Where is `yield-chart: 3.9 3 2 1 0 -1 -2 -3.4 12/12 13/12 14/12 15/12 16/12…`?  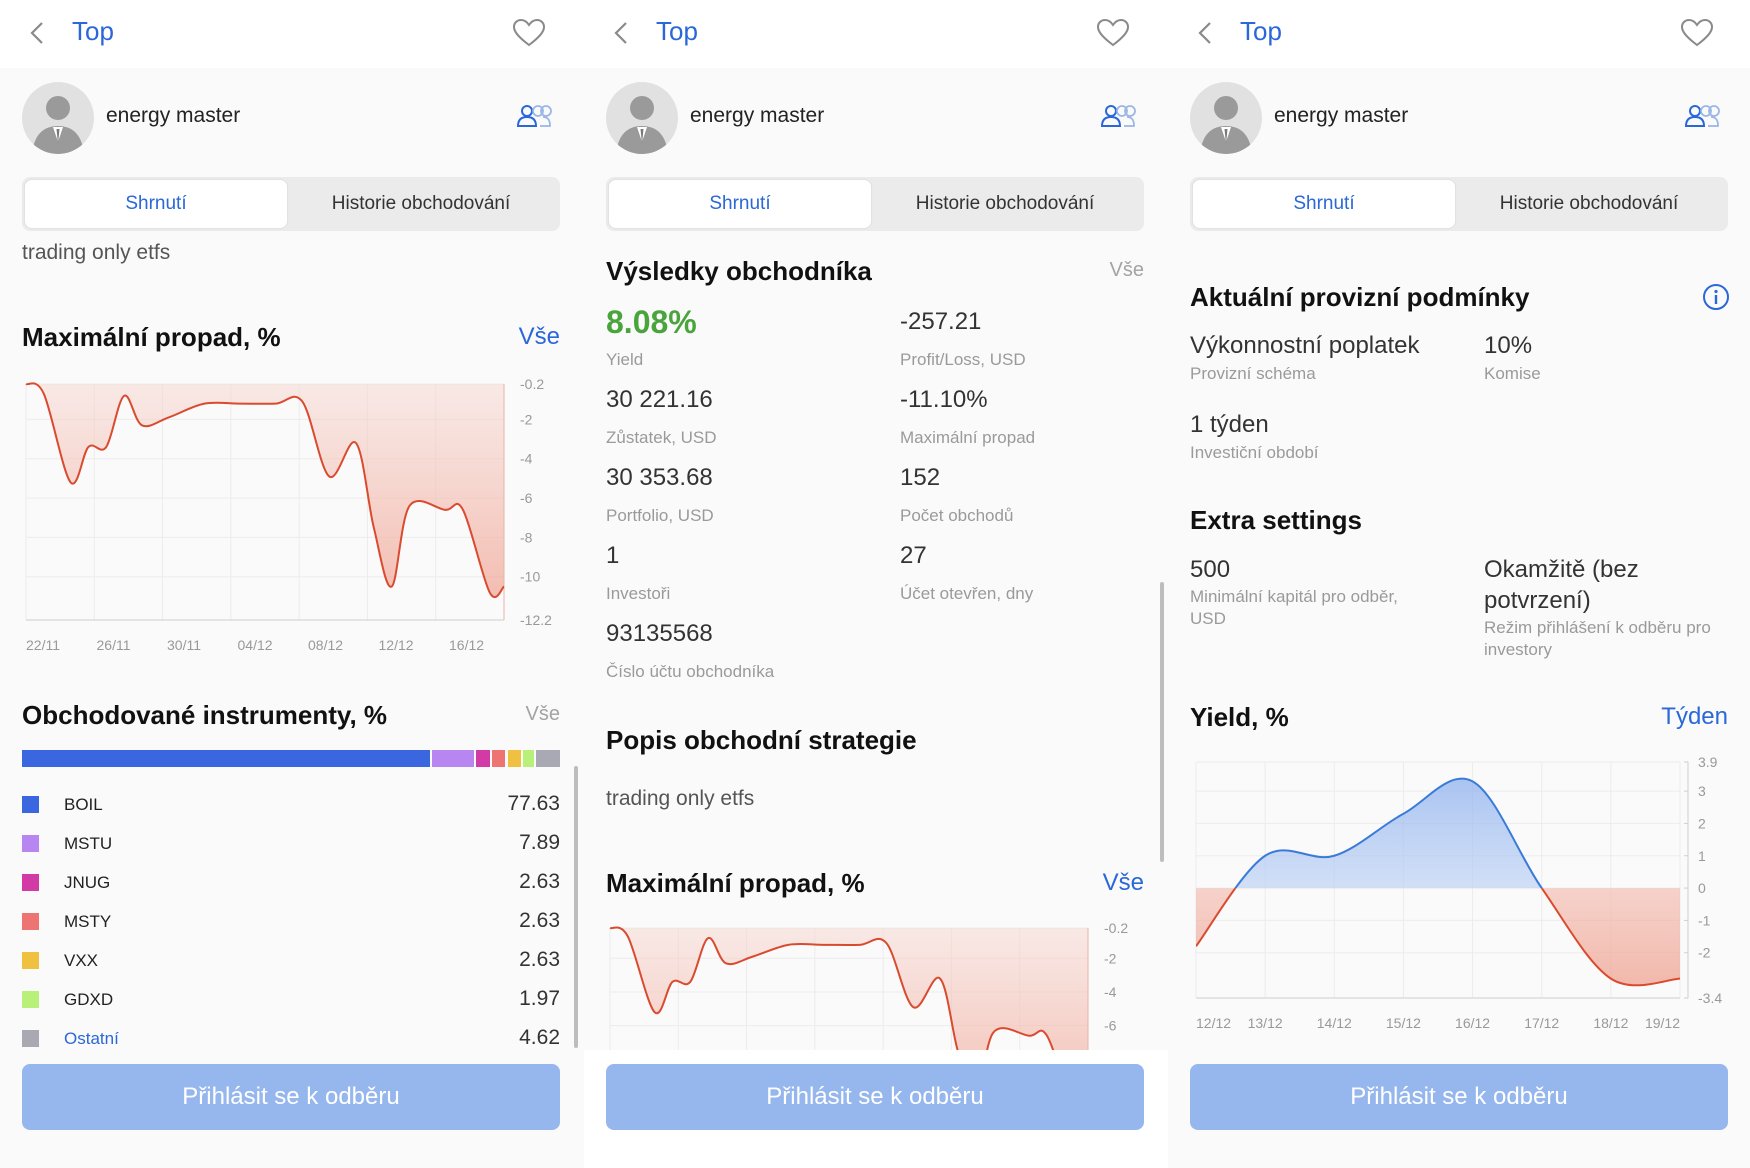 yield-chart: 3.9 3 2 1 0 -1 -2 -3.4 12/12 13/12 14/12 15/12 16/12… is located at coordinates (1458, 892).